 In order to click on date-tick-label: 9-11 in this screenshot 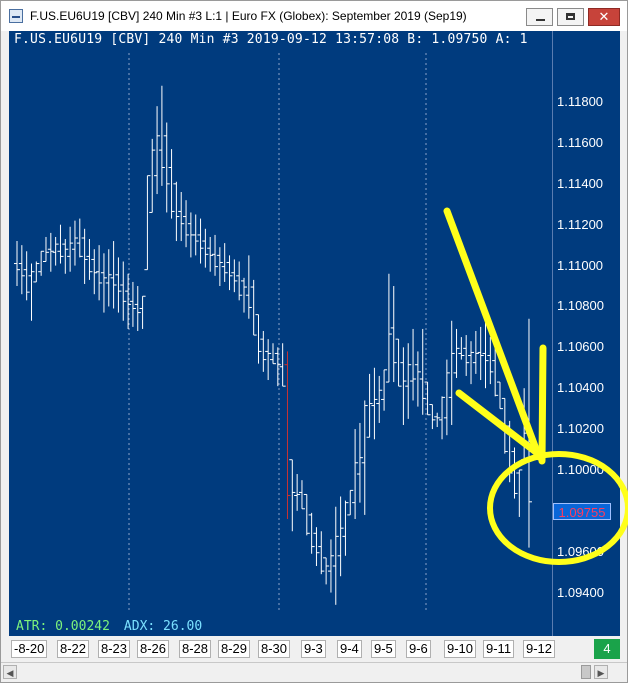, I will do `click(499, 649)`.